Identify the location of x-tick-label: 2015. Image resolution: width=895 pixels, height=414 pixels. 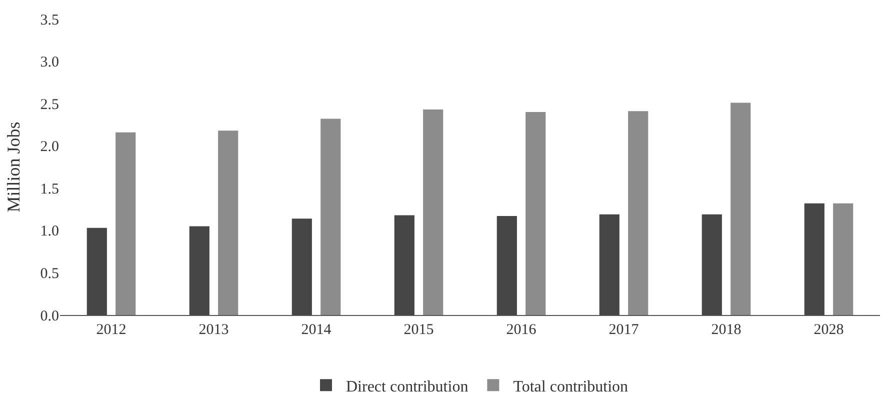
(419, 330).